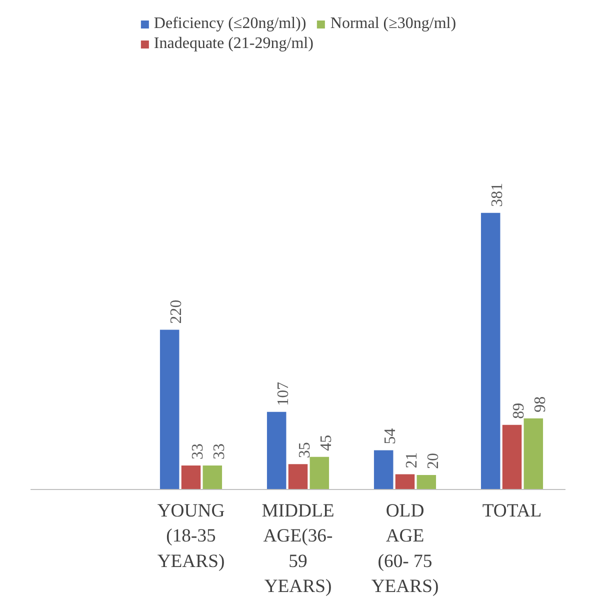  Describe the element at coordinates (393, 24) in the screenshot. I see `legend-label: Normal (≥30ng/ml)` at that location.